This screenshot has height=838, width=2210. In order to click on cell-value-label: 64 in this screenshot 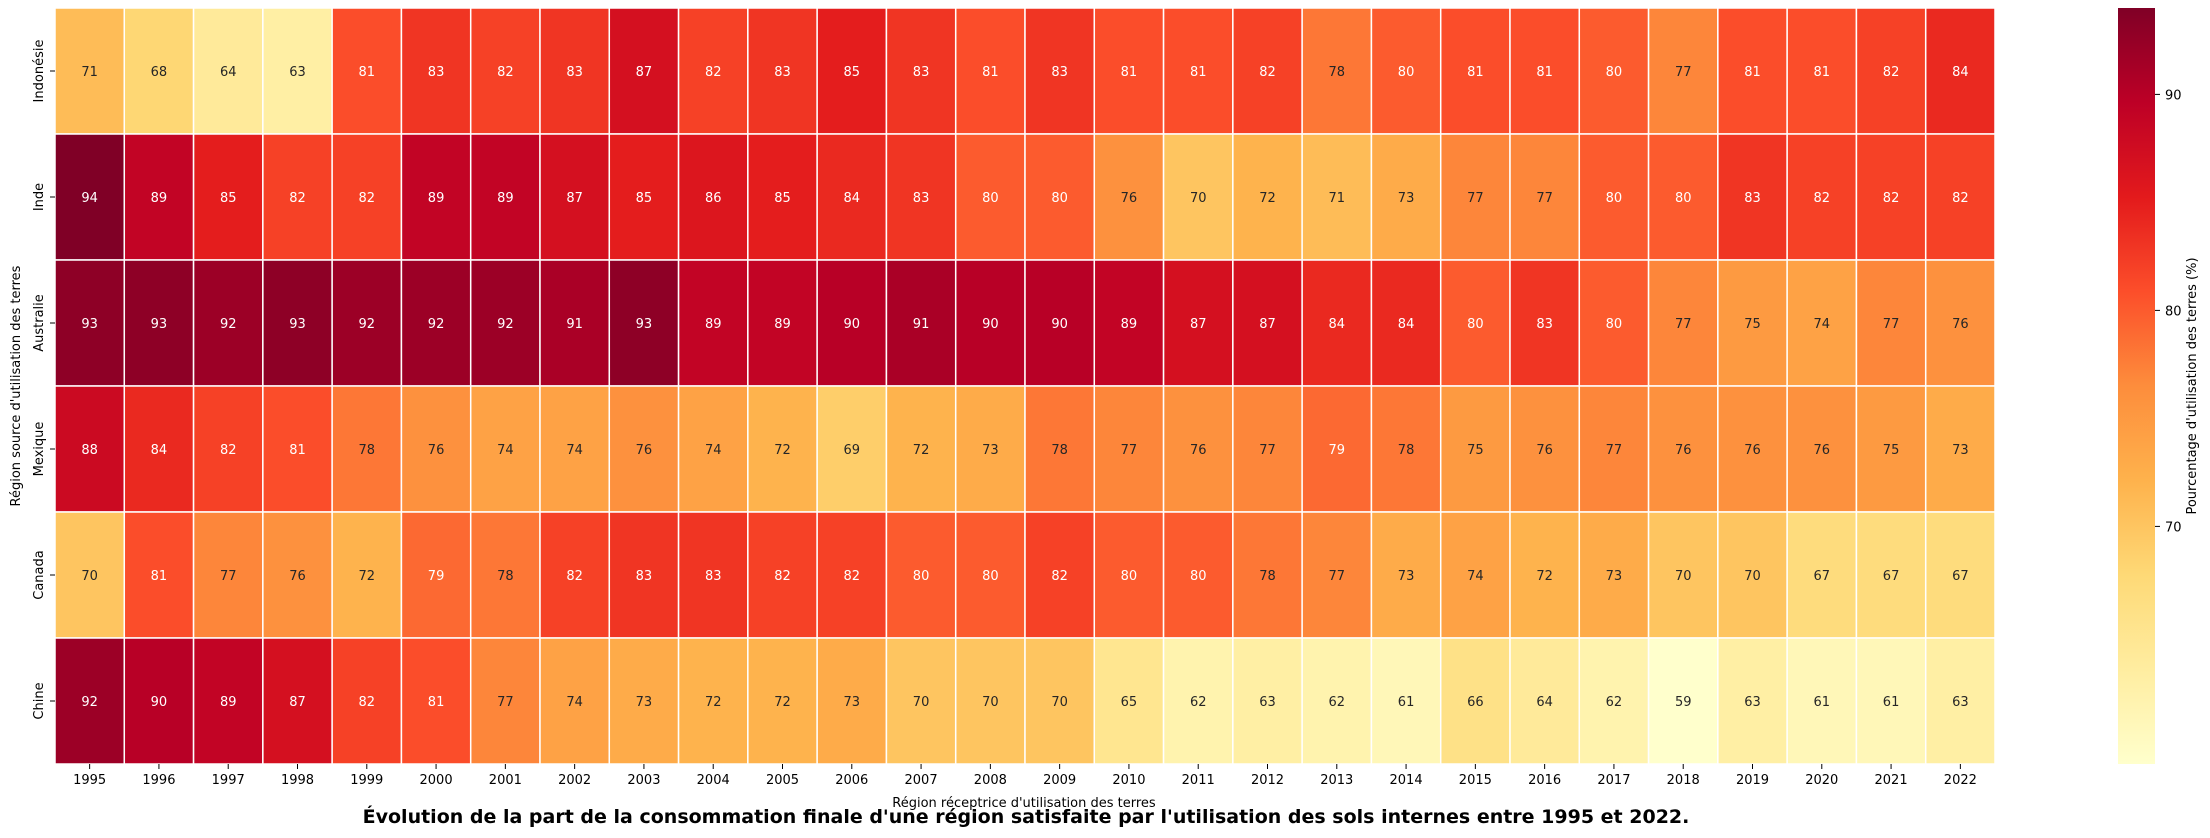, I will do `click(228, 72)`.